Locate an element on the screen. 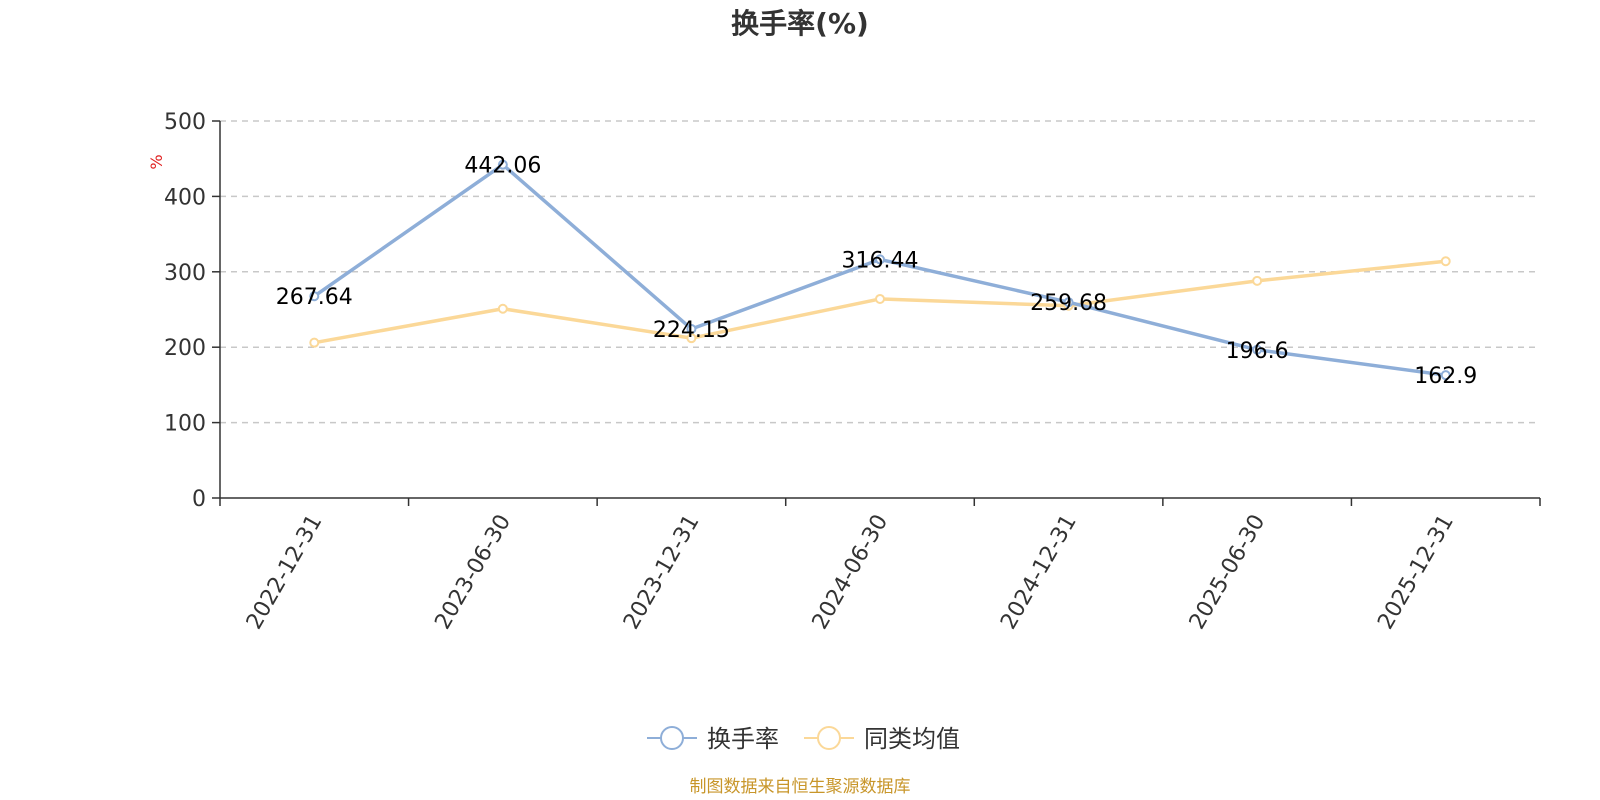 The width and height of the screenshot is (1600, 800). x-tick-label: 2024-06-30 is located at coordinates (851, 572).